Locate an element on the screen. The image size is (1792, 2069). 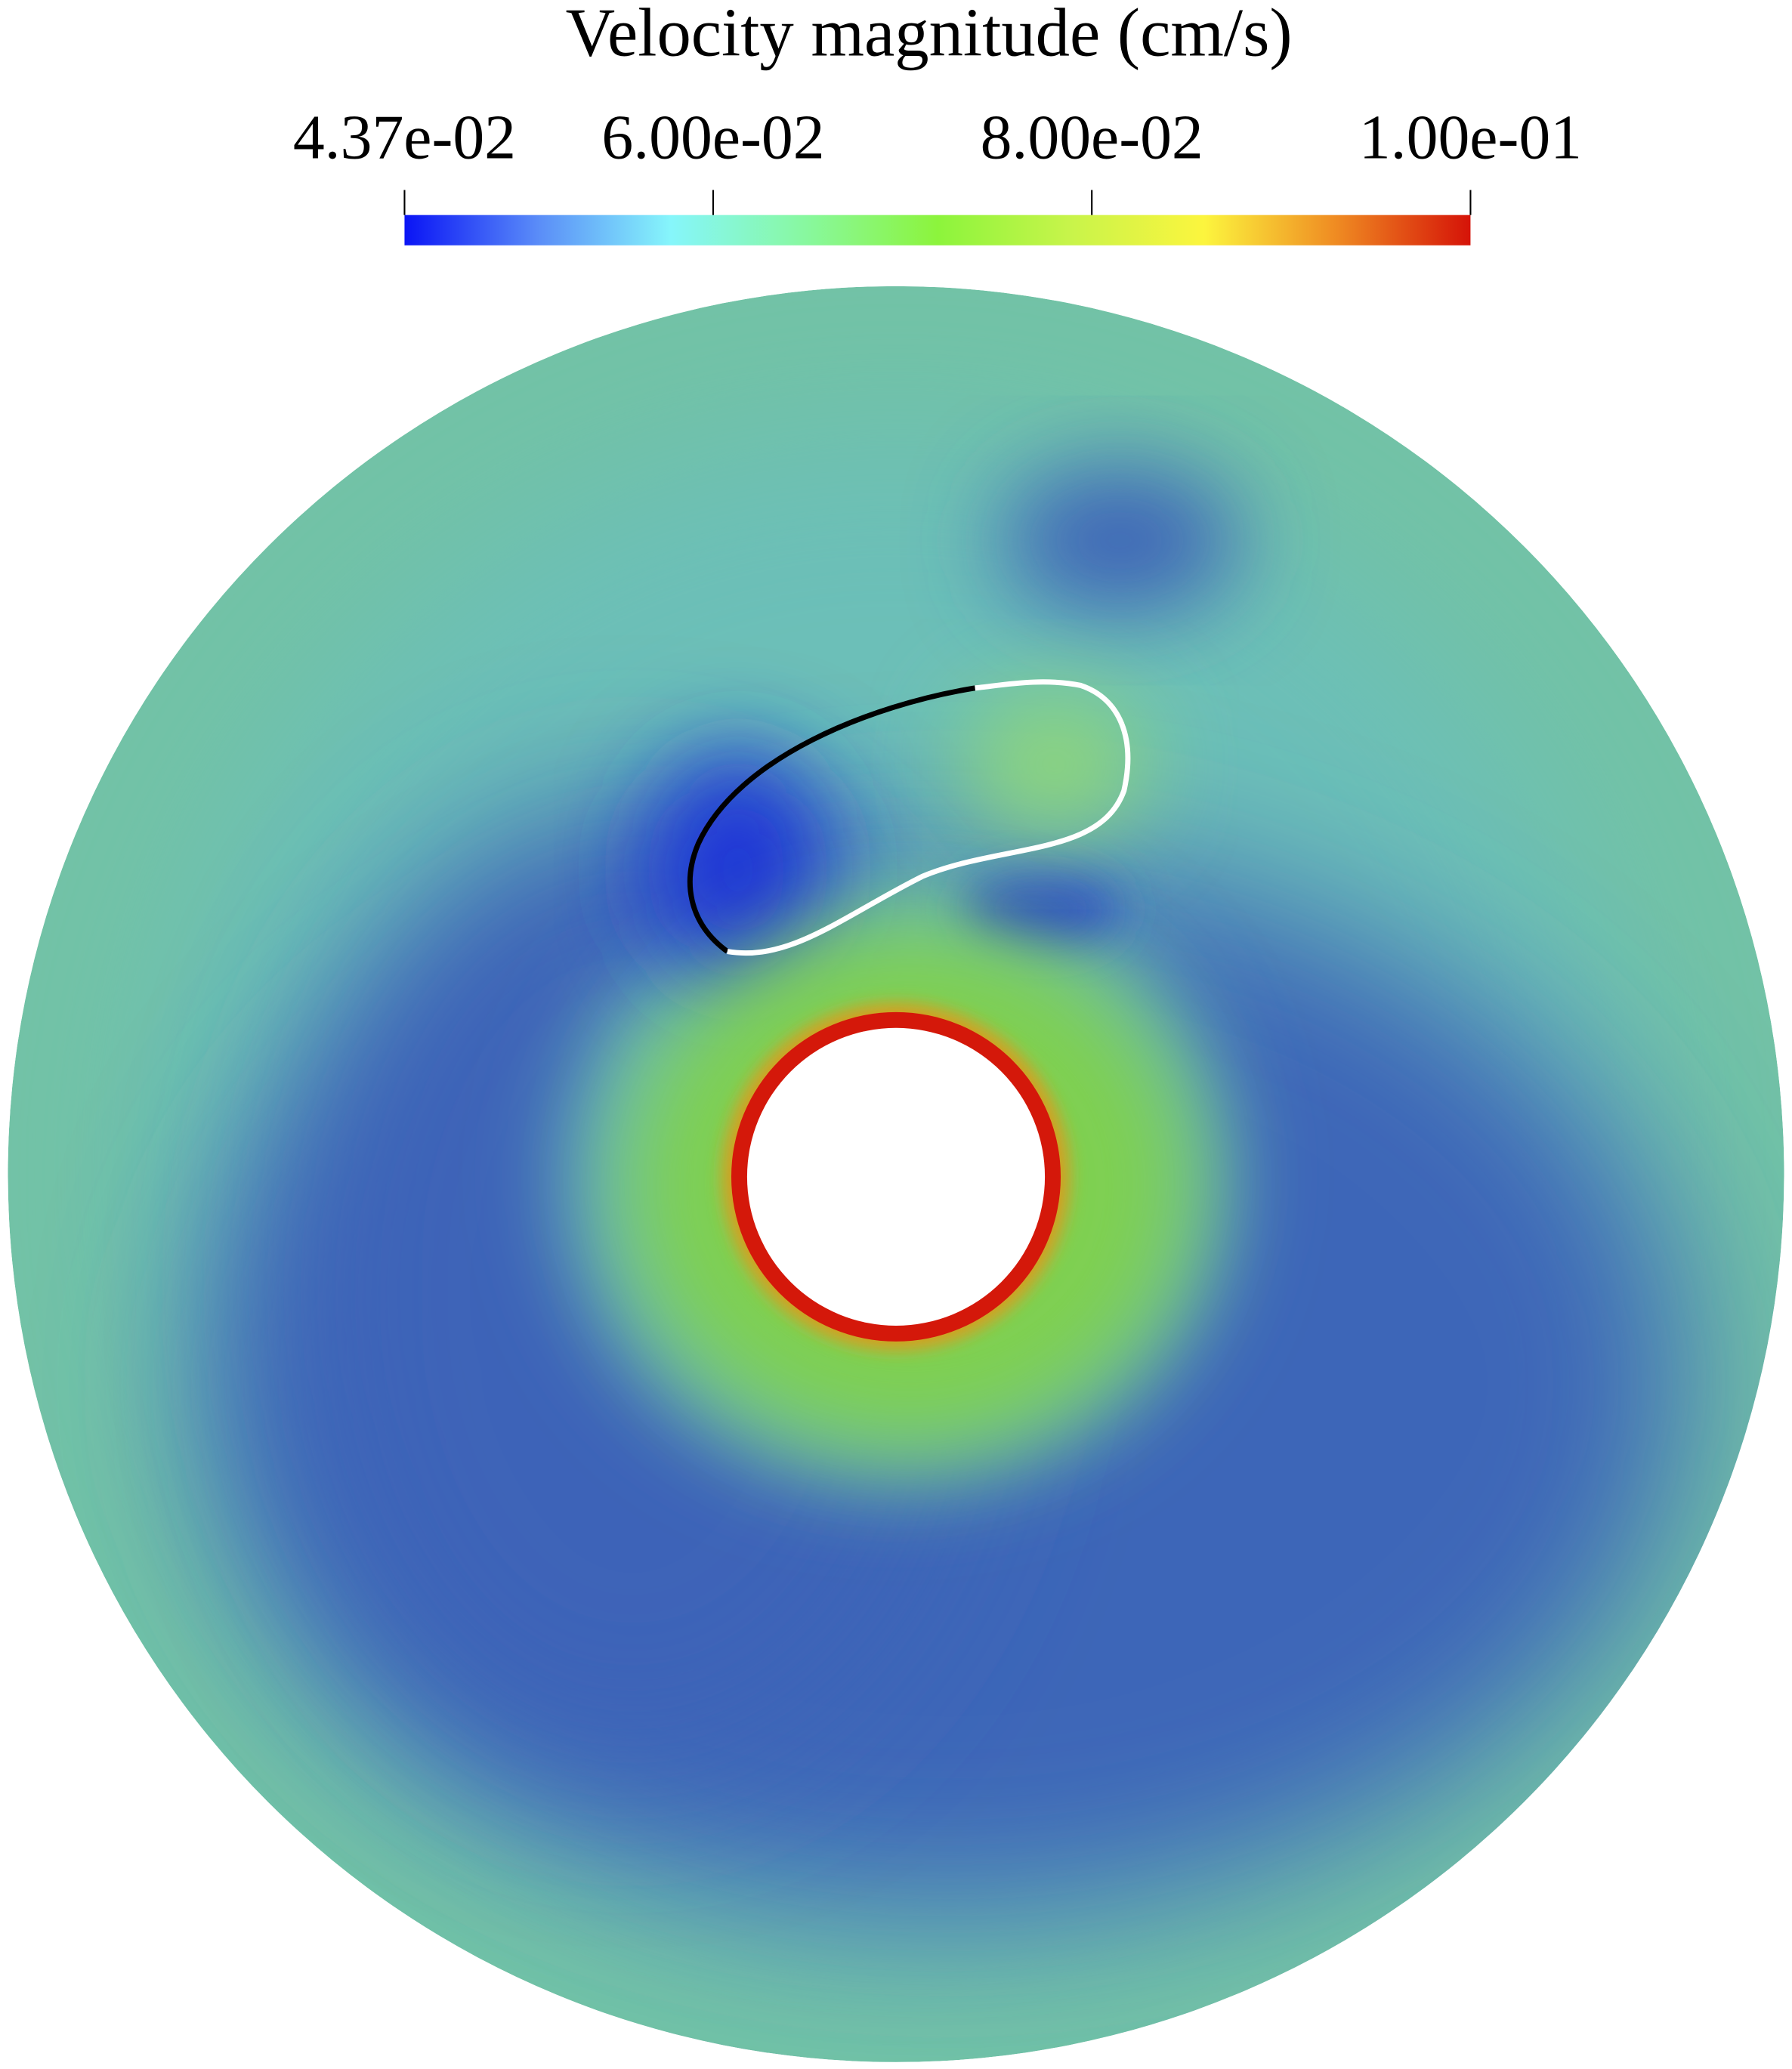
tick-label: 4.37e-02 is located at coordinates (404, 138).